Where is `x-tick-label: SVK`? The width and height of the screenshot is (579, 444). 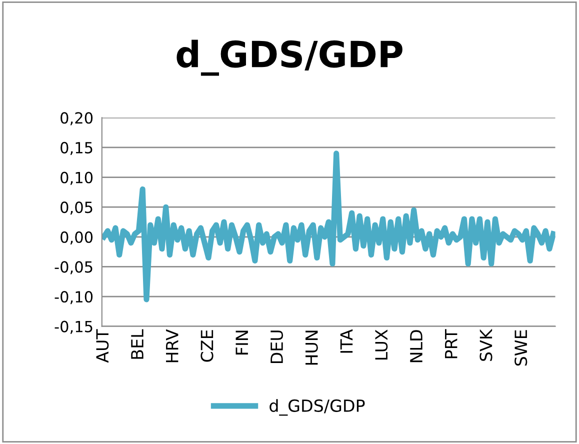
x-tick-label: SVK is located at coordinates (486, 344).